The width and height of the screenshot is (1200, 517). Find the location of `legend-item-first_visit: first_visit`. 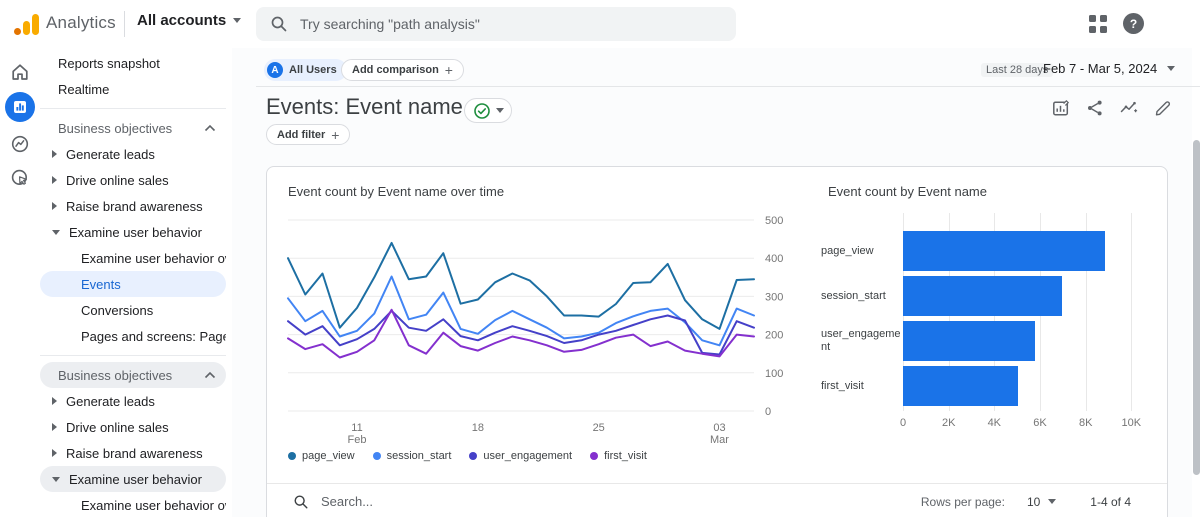

legend-item-first_visit: first_visit is located at coordinates (618, 456).